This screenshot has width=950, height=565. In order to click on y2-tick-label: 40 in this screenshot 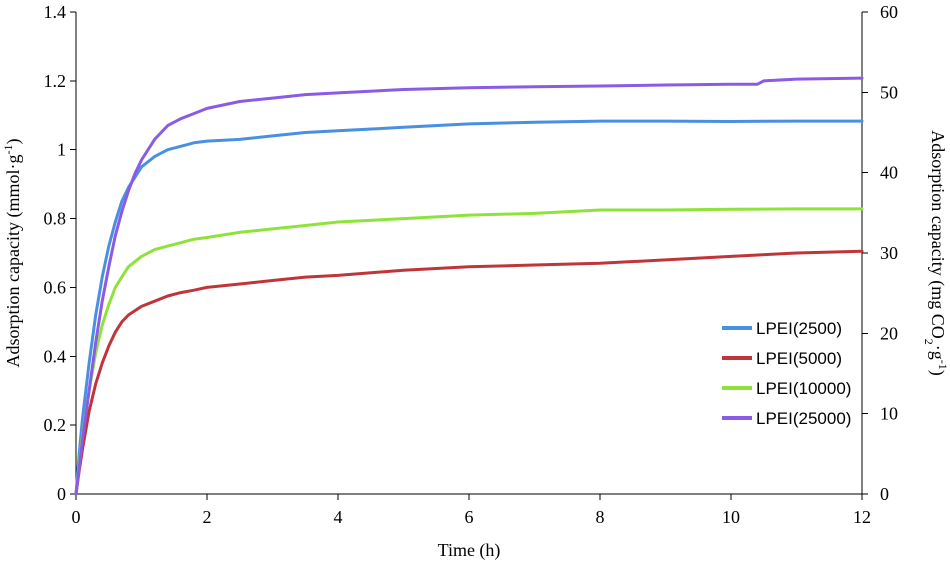, I will do `click(889, 173)`.